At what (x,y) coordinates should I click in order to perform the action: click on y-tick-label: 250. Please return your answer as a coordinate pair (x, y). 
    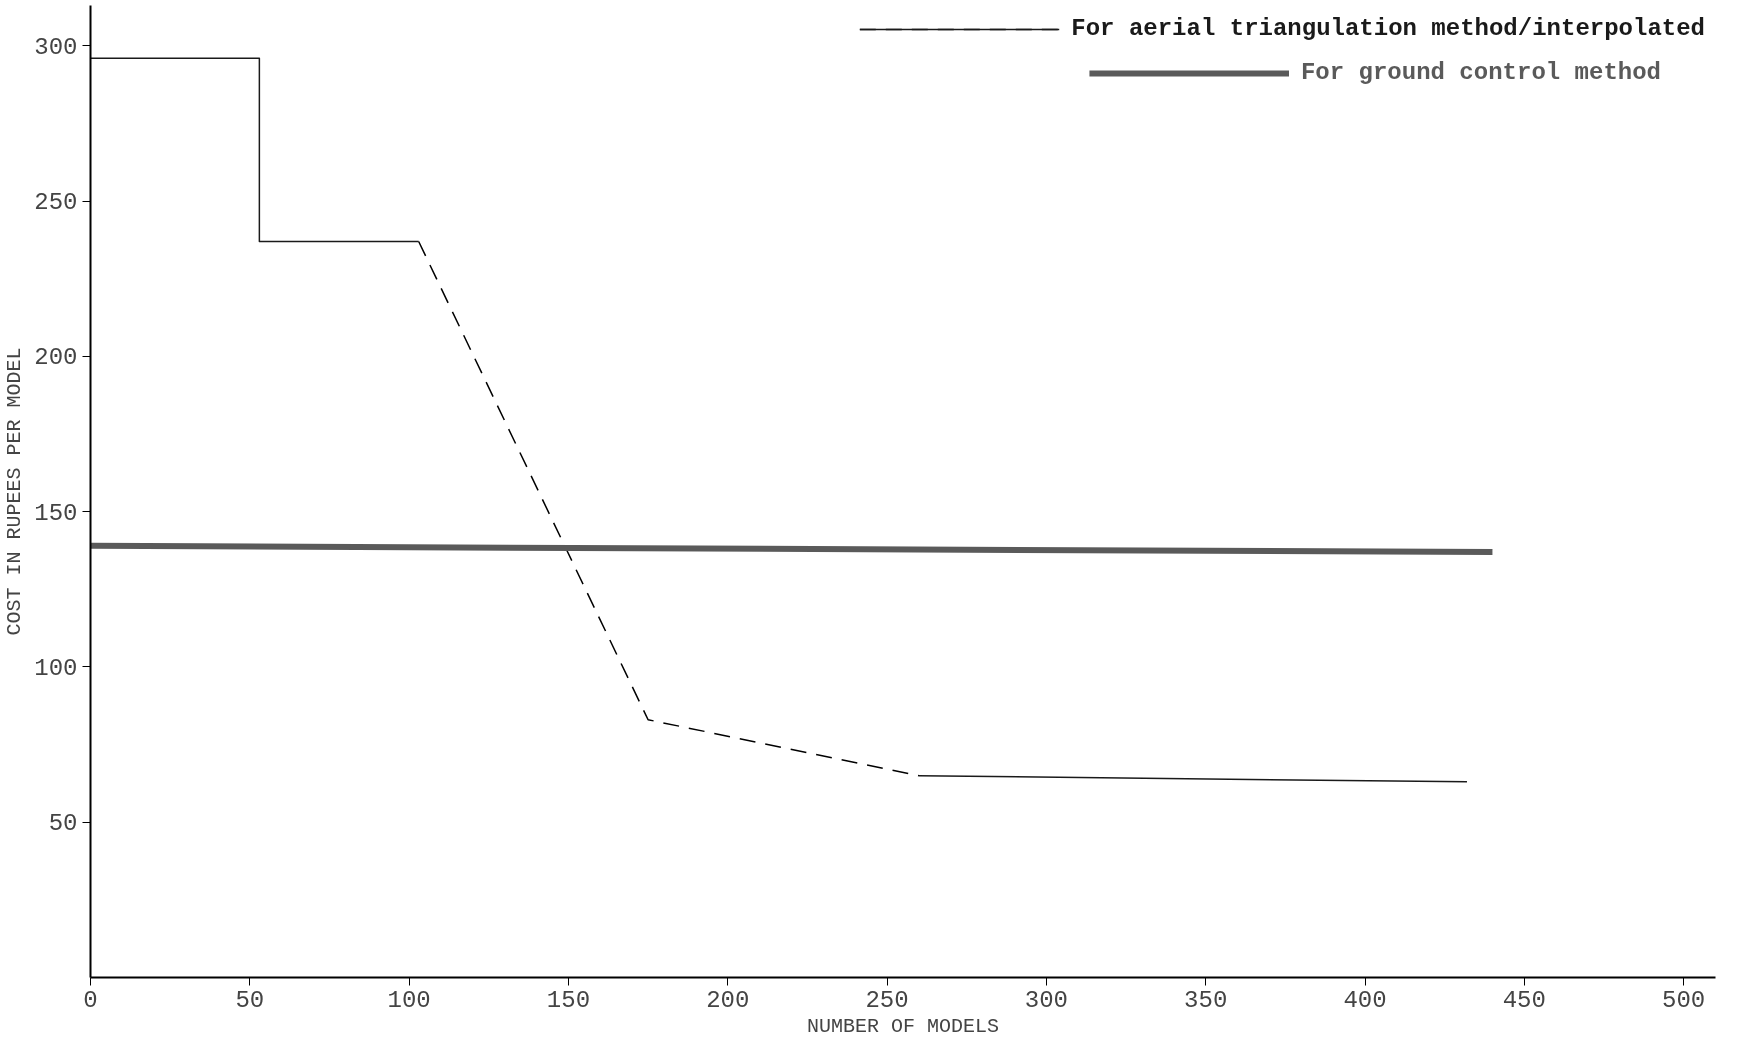
    Looking at the image, I should click on (56, 203).